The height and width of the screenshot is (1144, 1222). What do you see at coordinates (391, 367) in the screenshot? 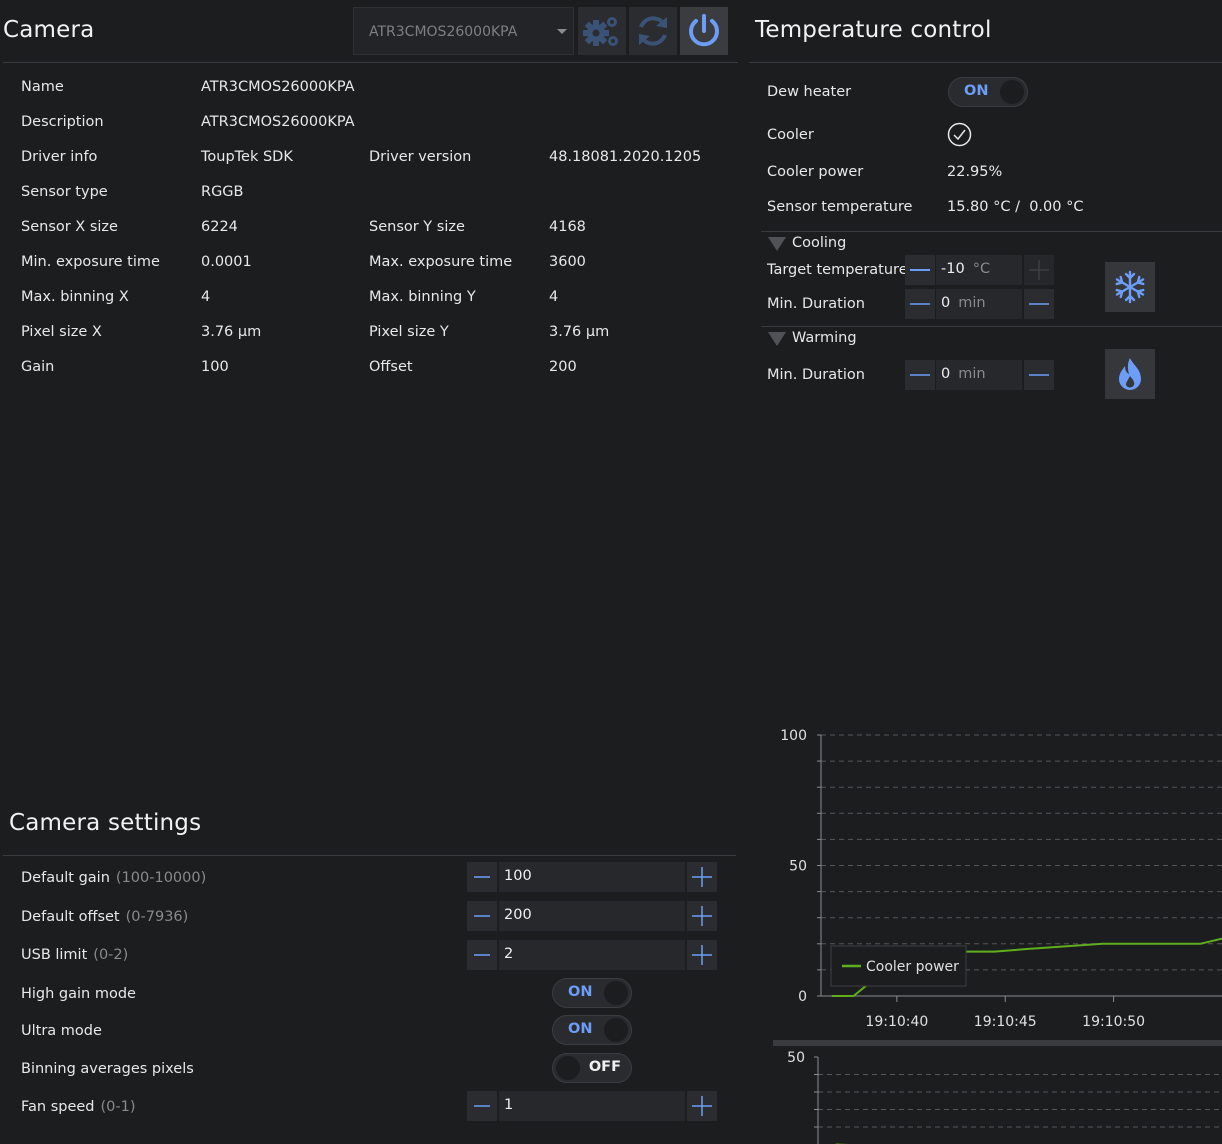
I see `prop-label: Offset` at bounding box center [391, 367].